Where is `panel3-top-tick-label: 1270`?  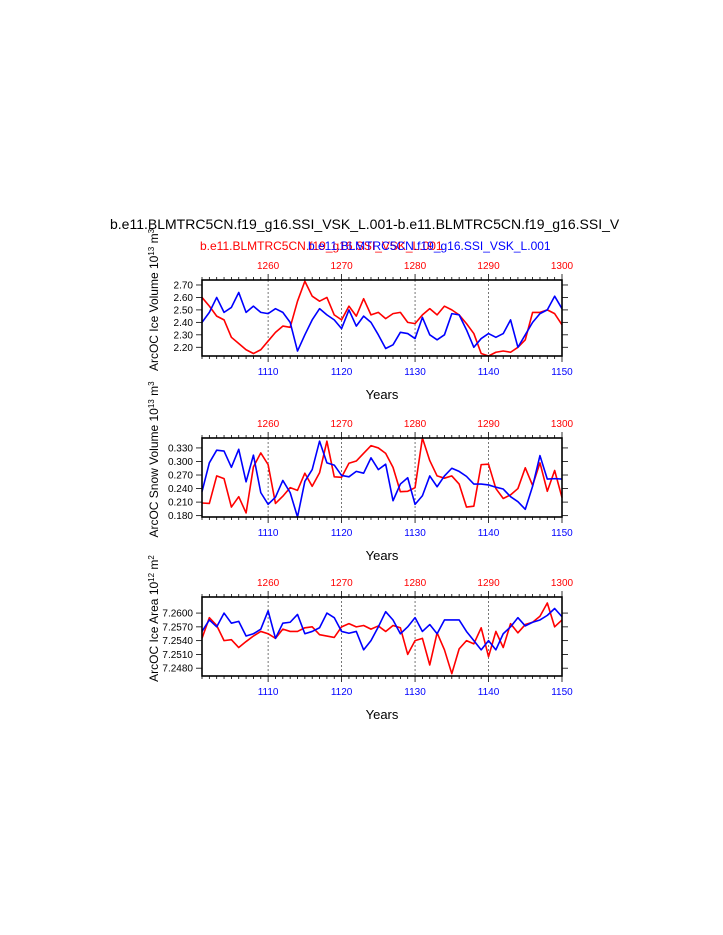 panel3-top-tick-label: 1270 is located at coordinates (341, 583).